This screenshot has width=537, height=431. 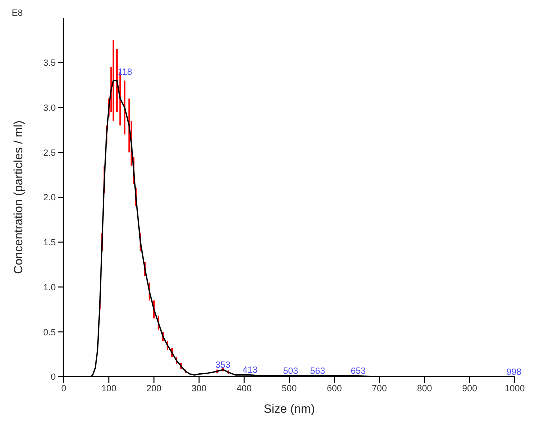 I want to click on text: E8, so click(x=18, y=13).